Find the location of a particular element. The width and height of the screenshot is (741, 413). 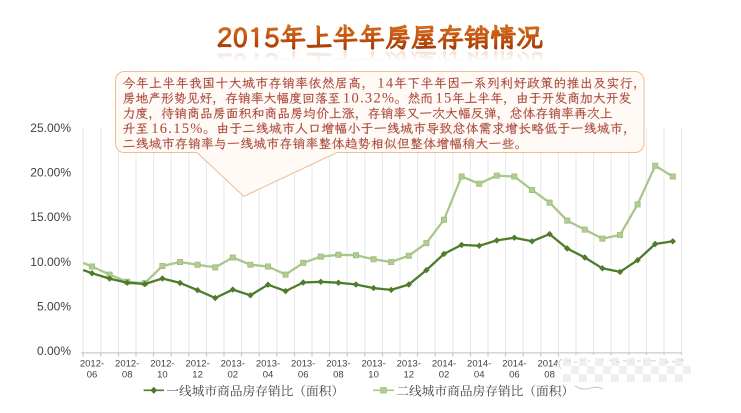

svg-text: 0.00% is located at coordinates (54, 351).